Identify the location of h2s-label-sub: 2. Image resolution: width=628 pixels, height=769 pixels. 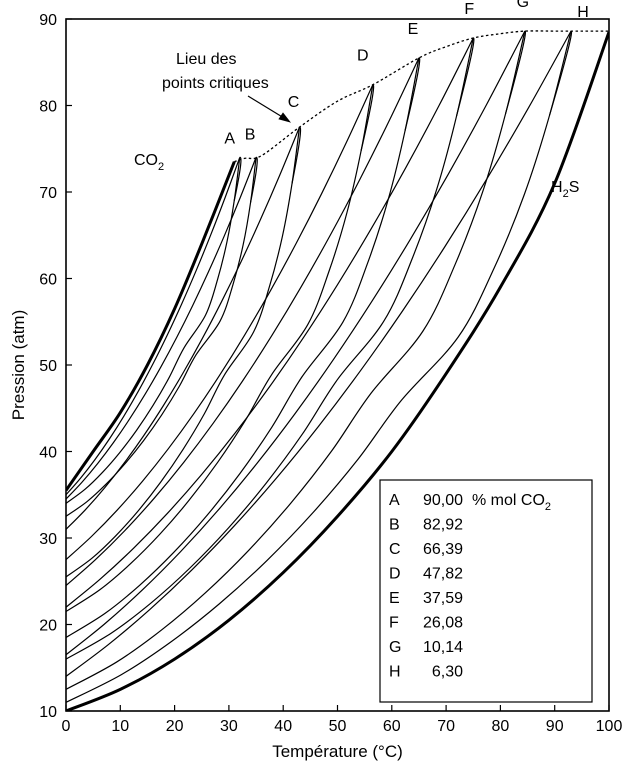
(566, 194).